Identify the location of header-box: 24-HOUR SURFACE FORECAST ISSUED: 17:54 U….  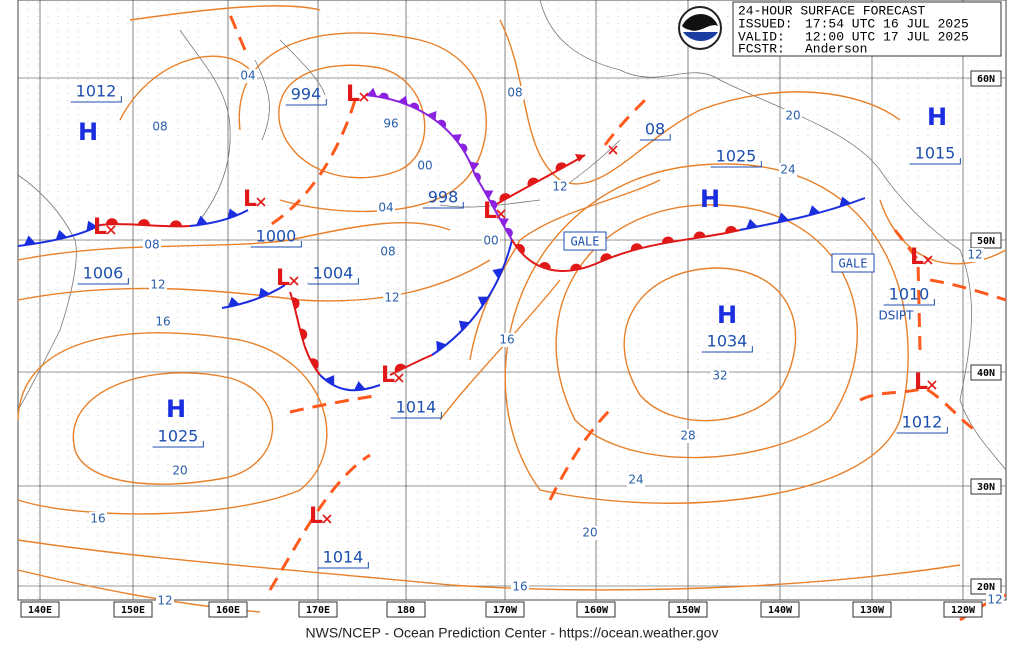
(867, 29).